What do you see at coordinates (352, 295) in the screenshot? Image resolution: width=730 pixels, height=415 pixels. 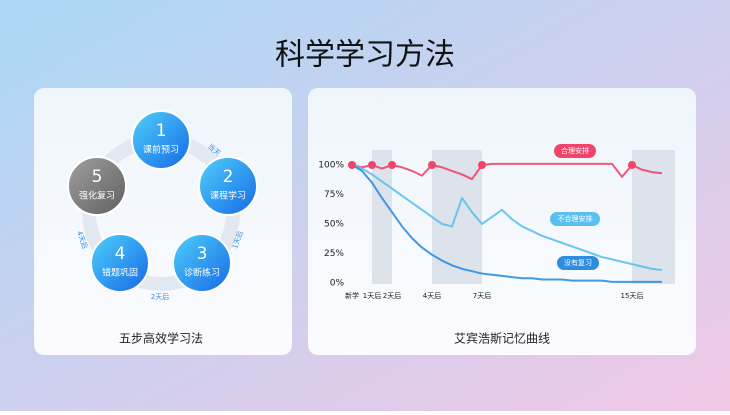 I see `x-tick-label: 新学` at bounding box center [352, 295].